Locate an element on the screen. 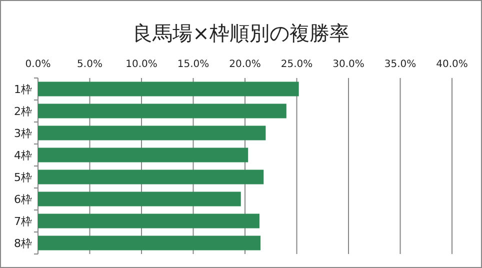 The image size is (482, 268). chart-title: 良馬場×枠順別の複勝率 is located at coordinates (241, 33).